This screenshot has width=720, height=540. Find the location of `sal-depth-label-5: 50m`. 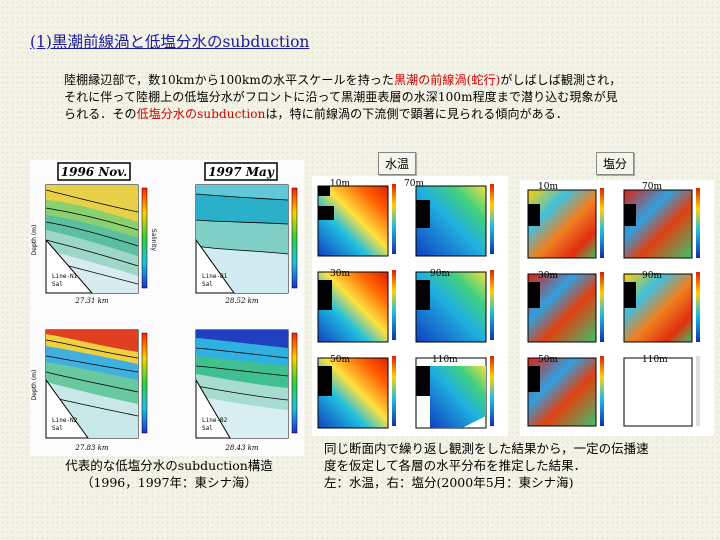

sal-depth-label-5: 50m is located at coordinates (548, 360).